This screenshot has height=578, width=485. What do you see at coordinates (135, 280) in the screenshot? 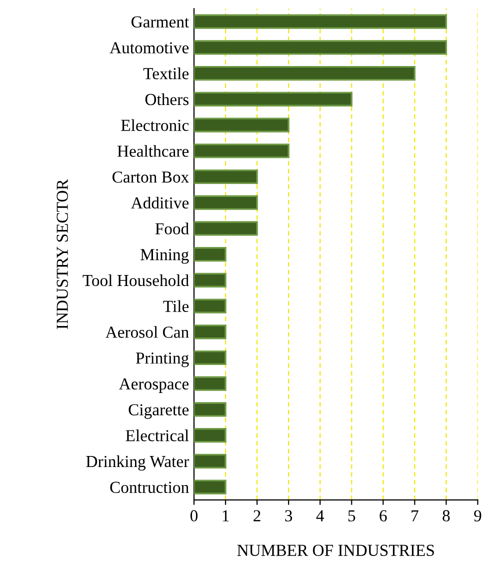
I see `y-tick-label: Tool Household` at bounding box center [135, 280].